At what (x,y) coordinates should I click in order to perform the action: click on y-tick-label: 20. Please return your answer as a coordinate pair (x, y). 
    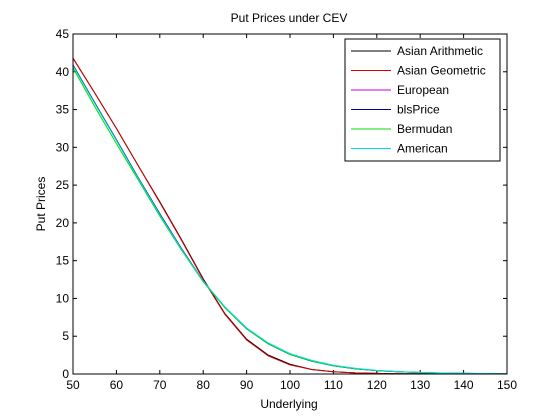
    Looking at the image, I should click on (63, 223).